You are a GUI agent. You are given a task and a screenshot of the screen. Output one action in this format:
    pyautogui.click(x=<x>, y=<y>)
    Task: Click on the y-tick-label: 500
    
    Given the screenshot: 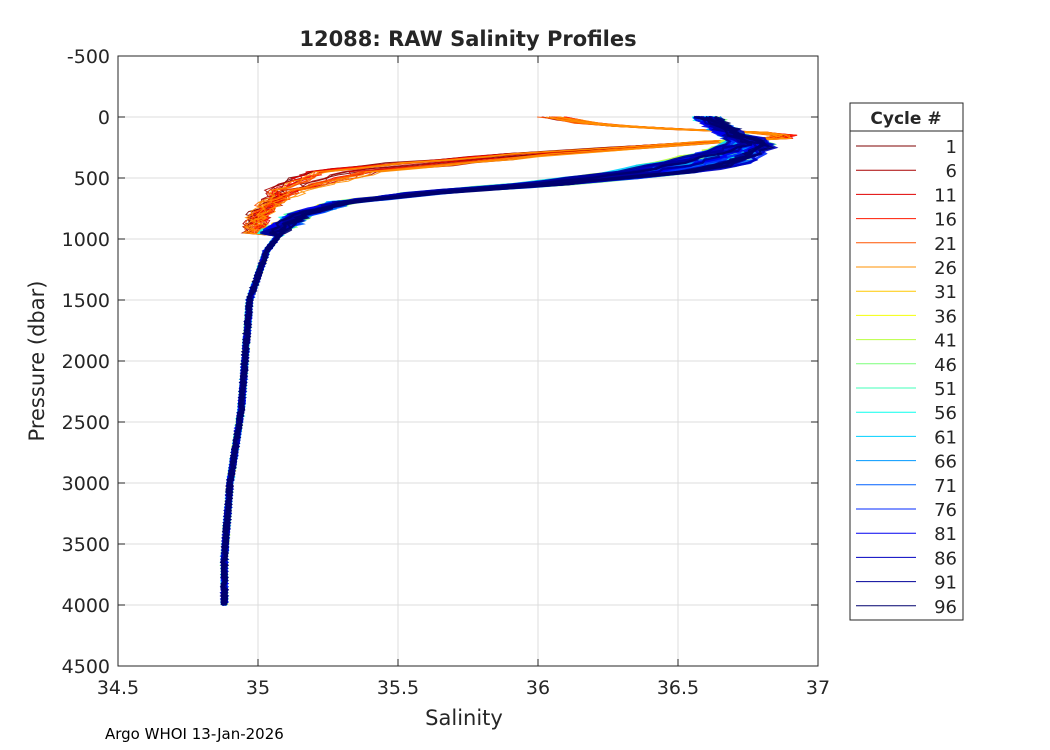 What is the action you would take?
    pyautogui.click(x=92, y=179)
    